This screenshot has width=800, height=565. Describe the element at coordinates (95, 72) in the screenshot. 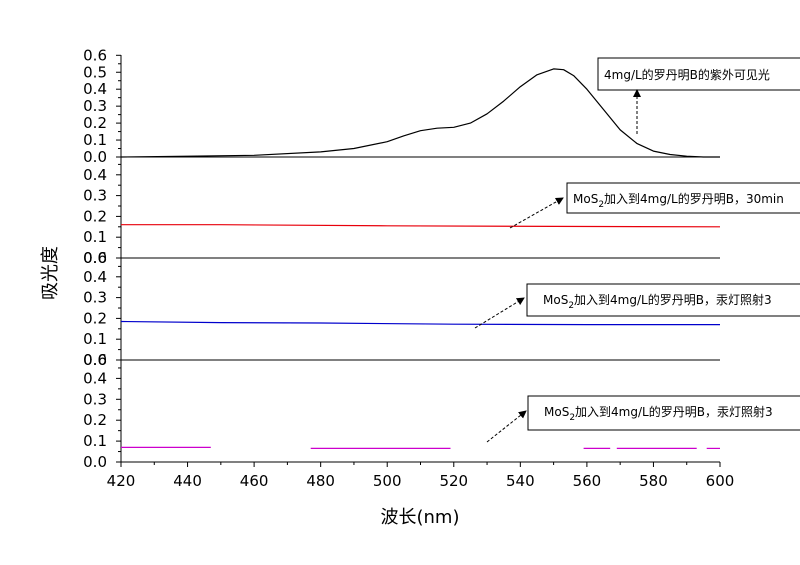

I see `y-tick-label: 0.5` at that location.